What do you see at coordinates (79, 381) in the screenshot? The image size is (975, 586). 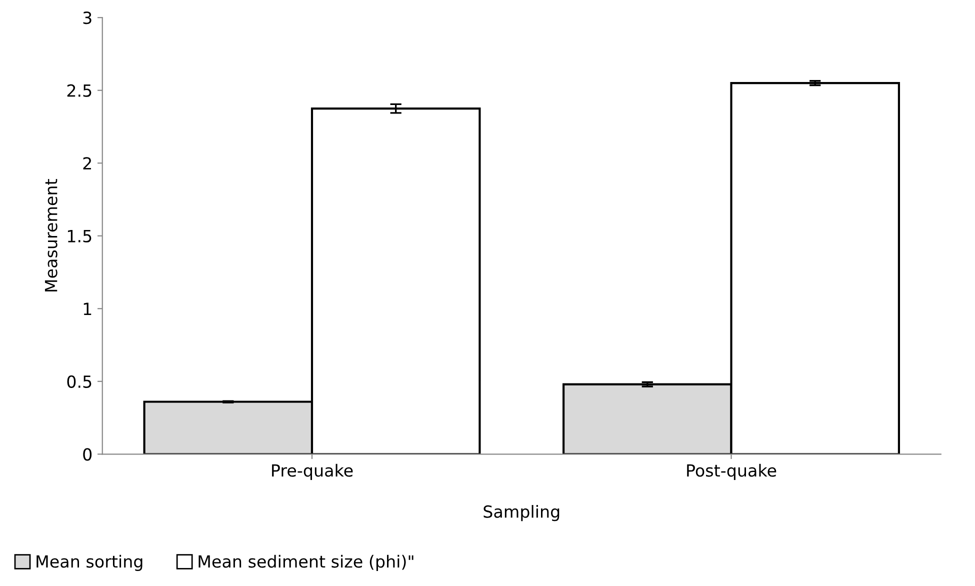 I see `y-tick-label: 0.5` at bounding box center [79, 381].